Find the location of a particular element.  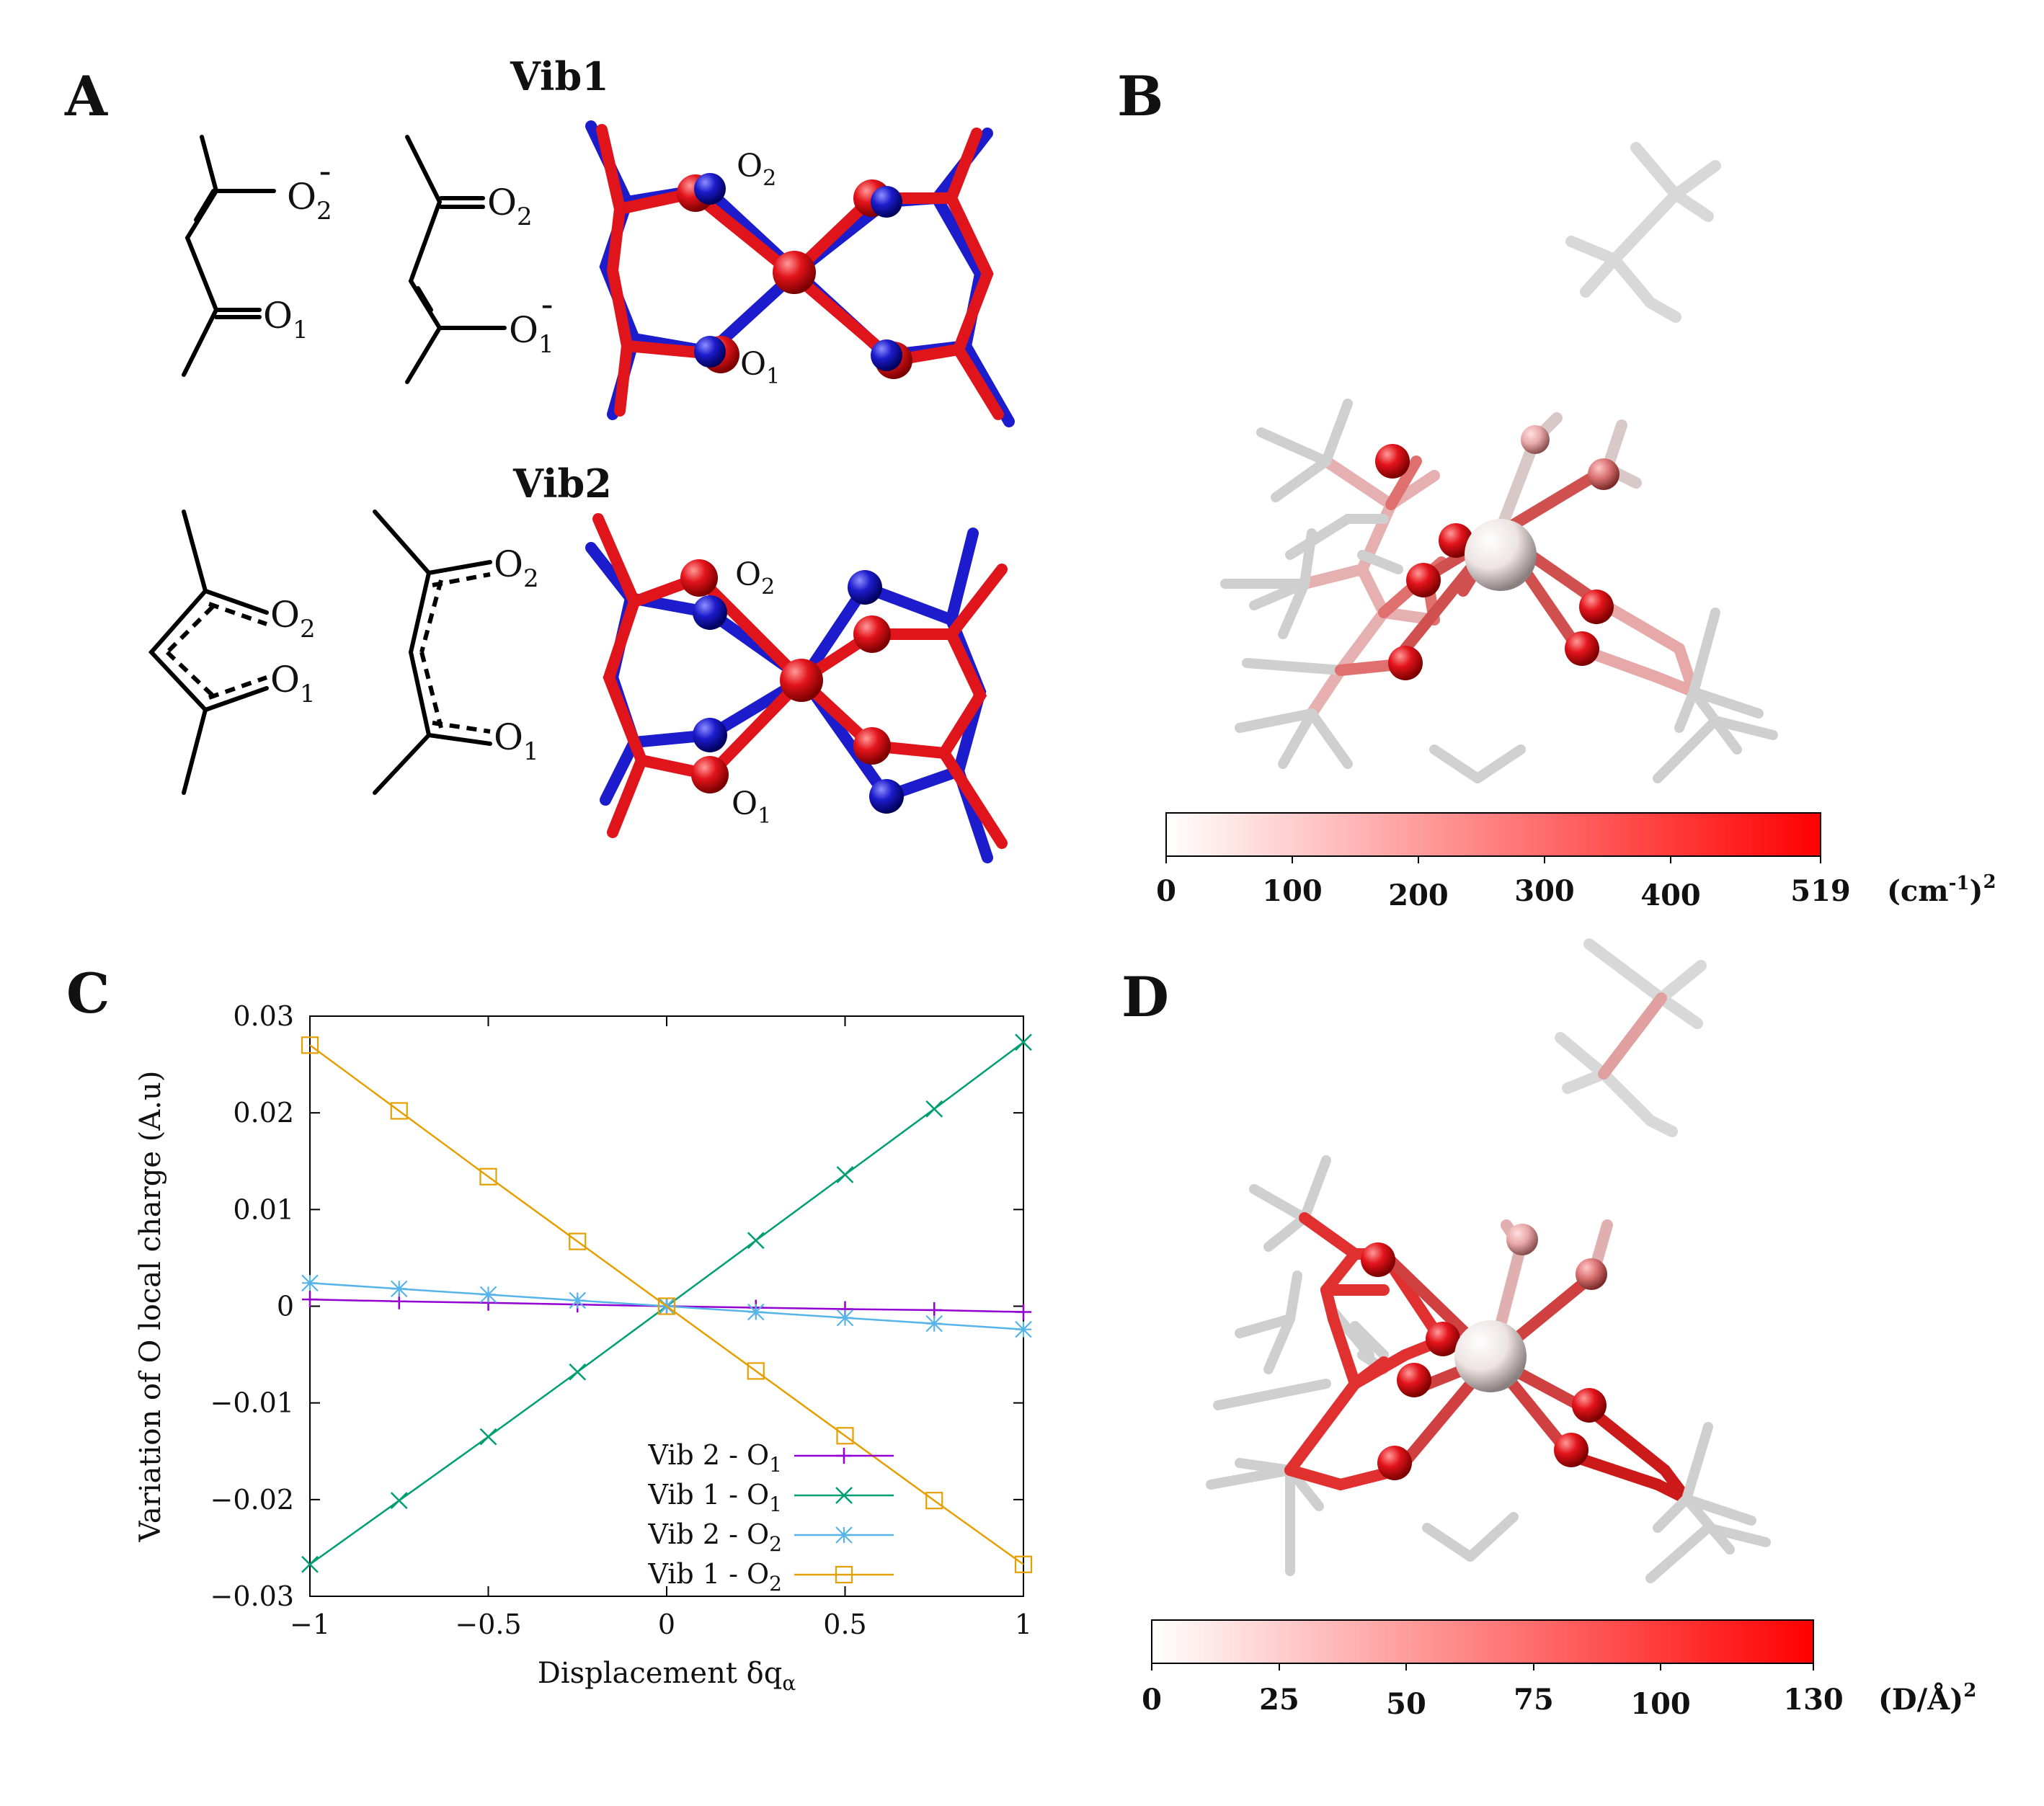

cbar-b-unit: (cm-1)2 is located at coordinates (1941, 889).